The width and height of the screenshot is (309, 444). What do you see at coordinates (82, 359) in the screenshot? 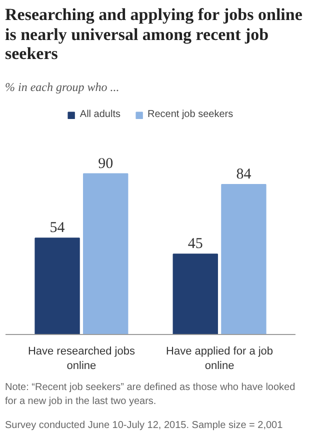
I see `x-tick-label: Have researched jobs online` at bounding box center [82, 359].